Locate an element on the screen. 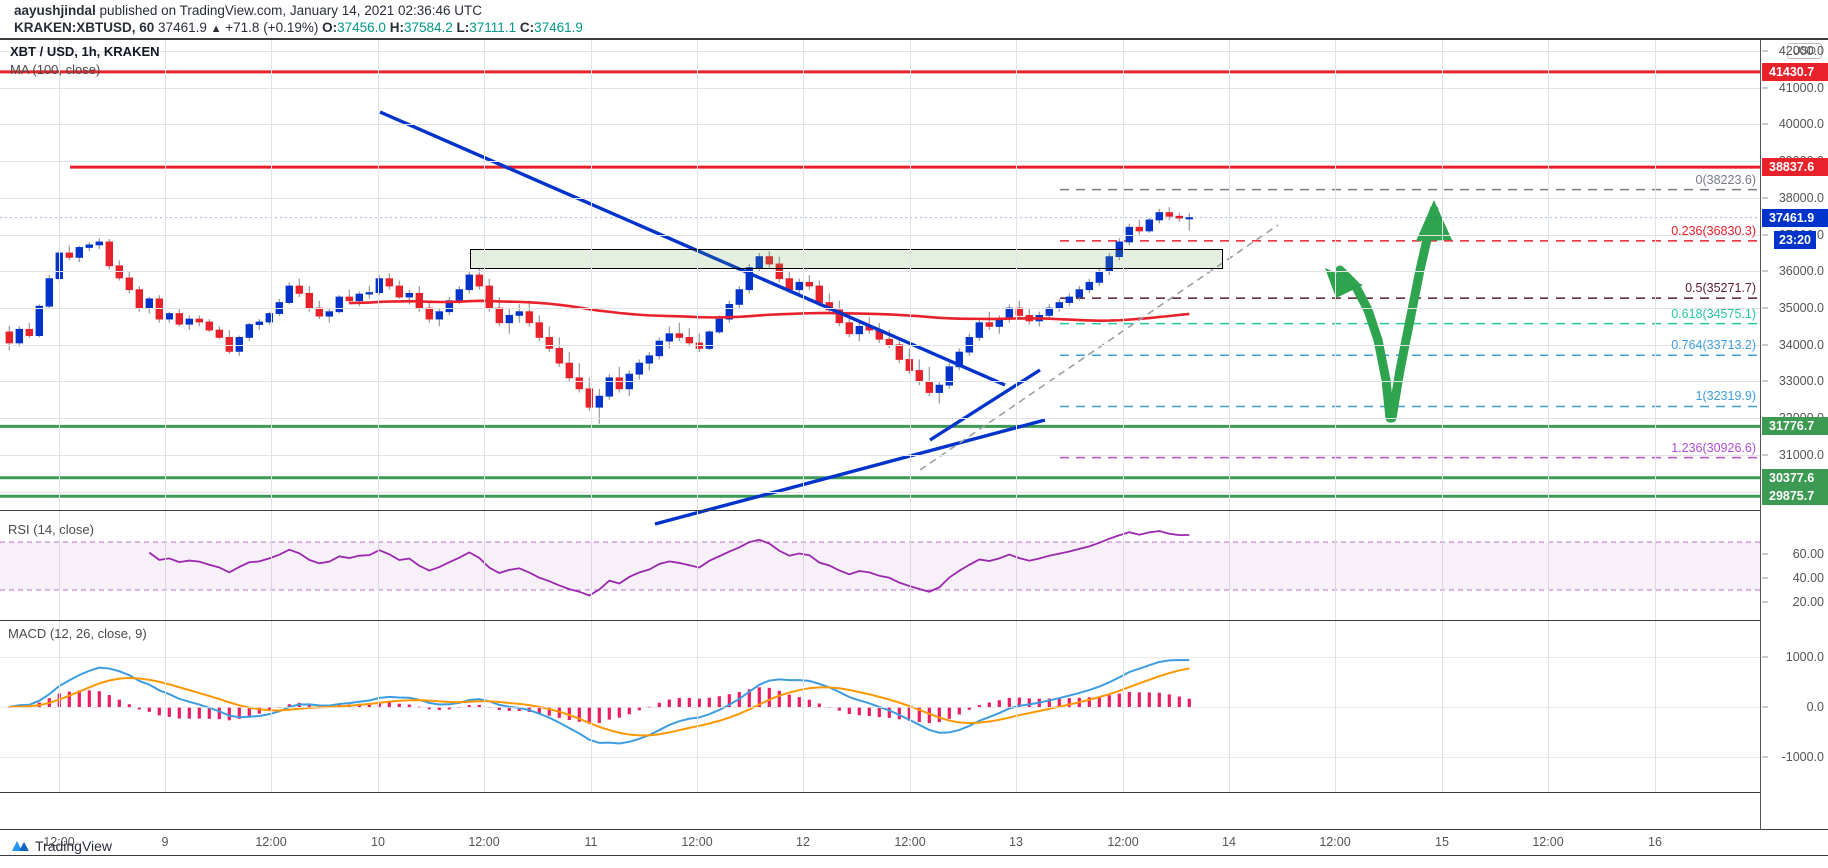  price-highlight-label: 37461.9 is located at coordinates (1795, 217).